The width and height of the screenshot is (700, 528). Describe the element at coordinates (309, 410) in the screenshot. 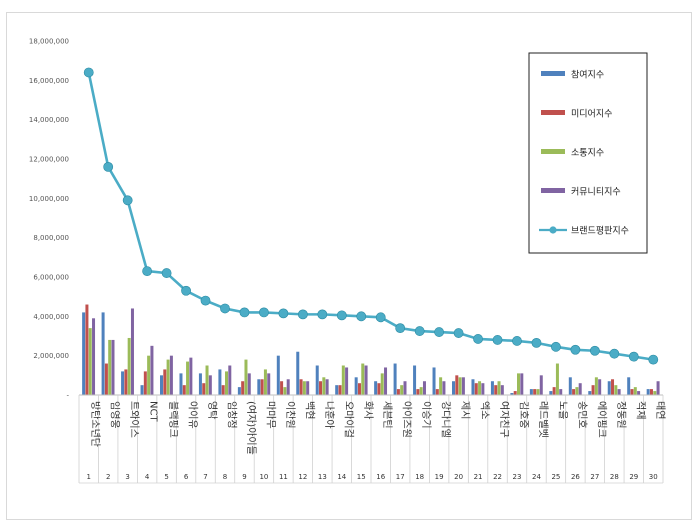

I see `x-category-label: 백현` at that location.